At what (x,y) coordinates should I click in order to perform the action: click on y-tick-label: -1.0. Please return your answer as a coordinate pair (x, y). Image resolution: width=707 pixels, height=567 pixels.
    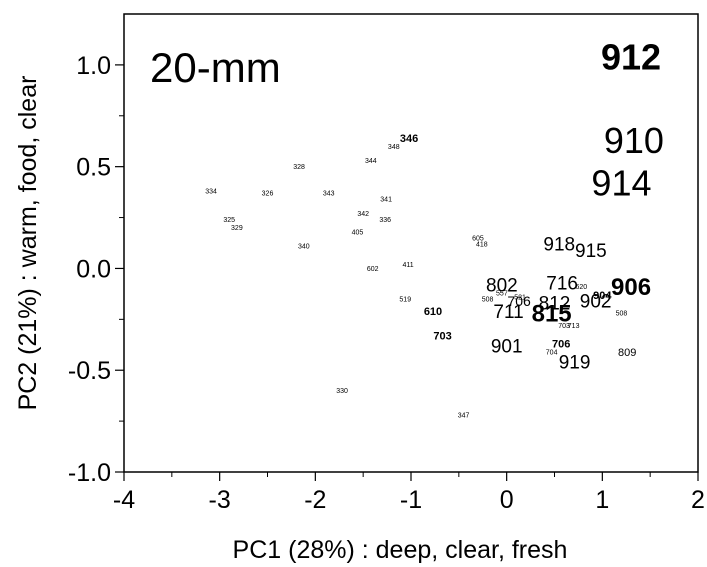
    Looking at the image, I should click on (89, 473).